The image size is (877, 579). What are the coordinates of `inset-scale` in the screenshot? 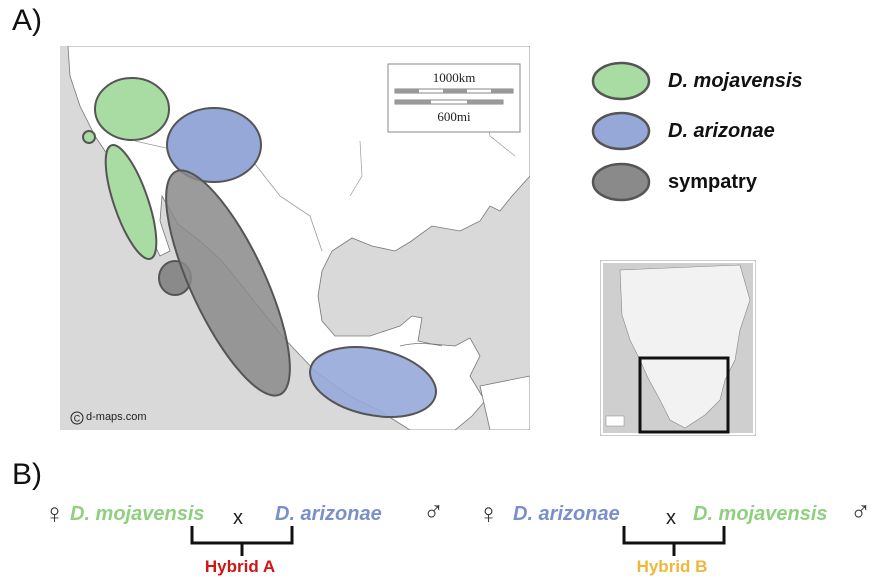 It's located at (615, 421).